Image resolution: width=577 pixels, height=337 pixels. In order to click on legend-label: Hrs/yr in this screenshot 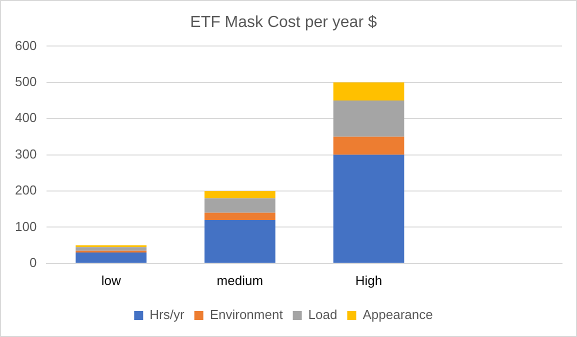, I will do `click(167, 314)`.